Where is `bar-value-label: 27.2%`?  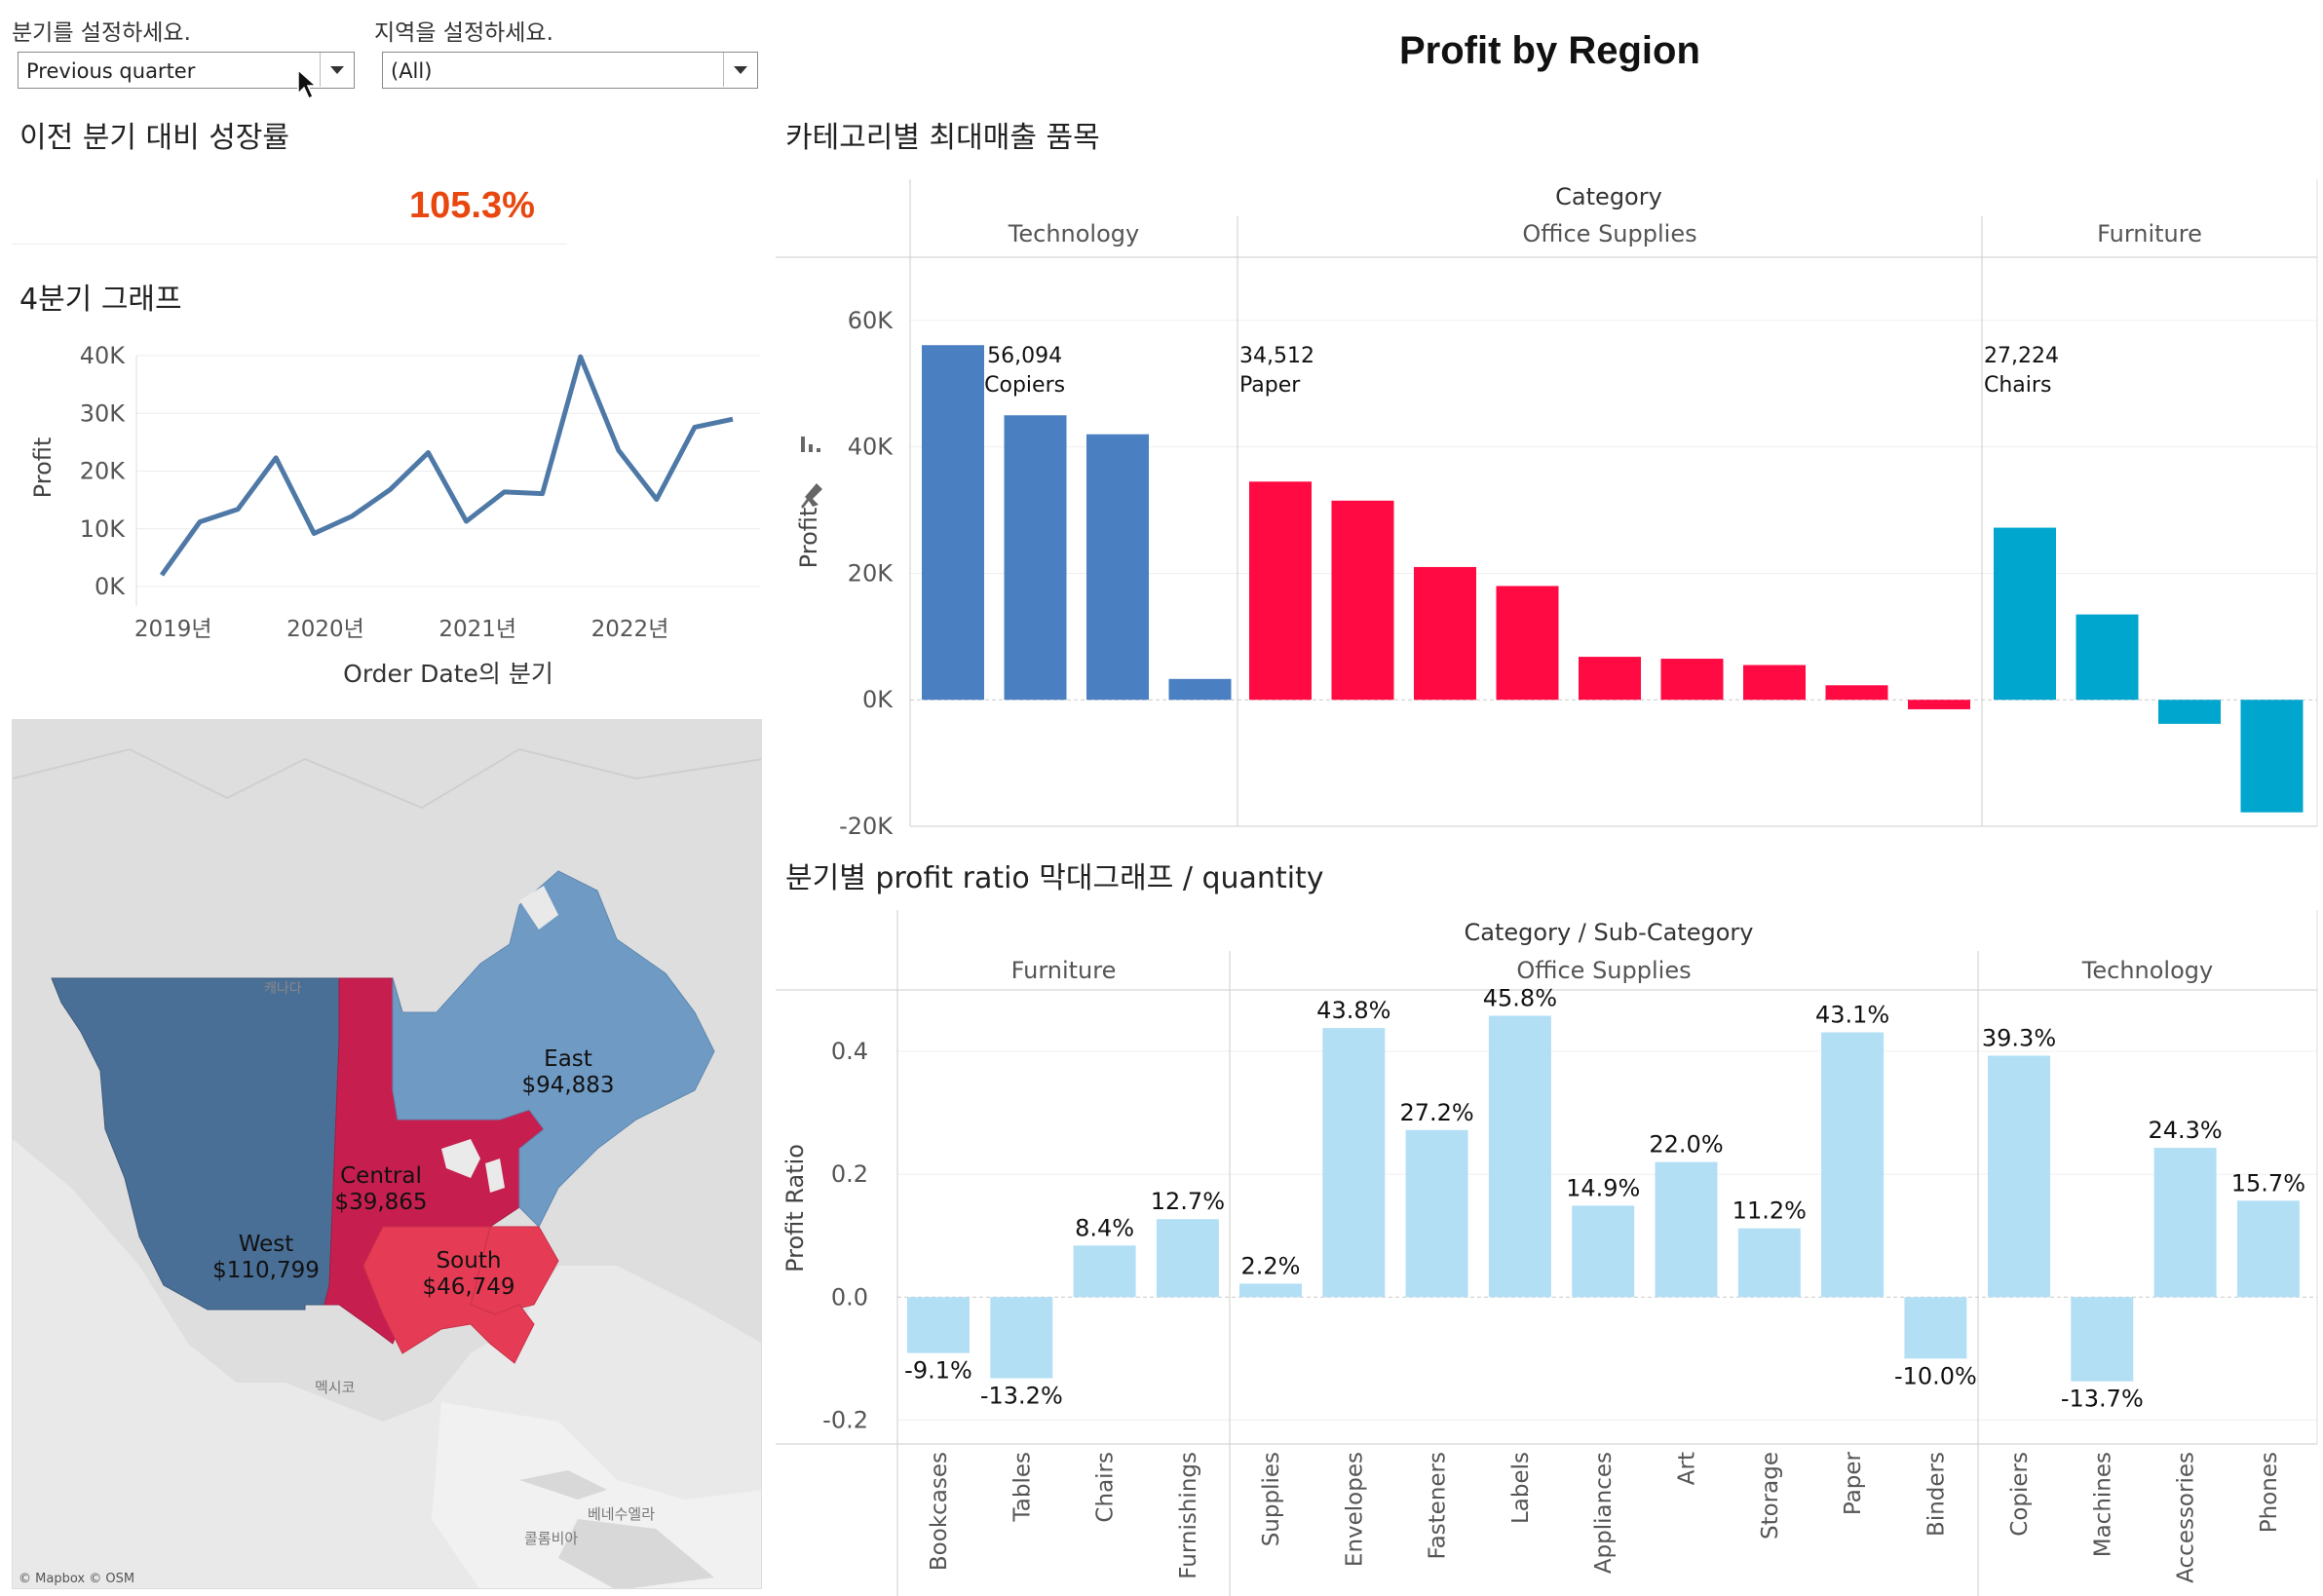 bar-value-label: 27.2% is located at coordinates (1436, 1112).